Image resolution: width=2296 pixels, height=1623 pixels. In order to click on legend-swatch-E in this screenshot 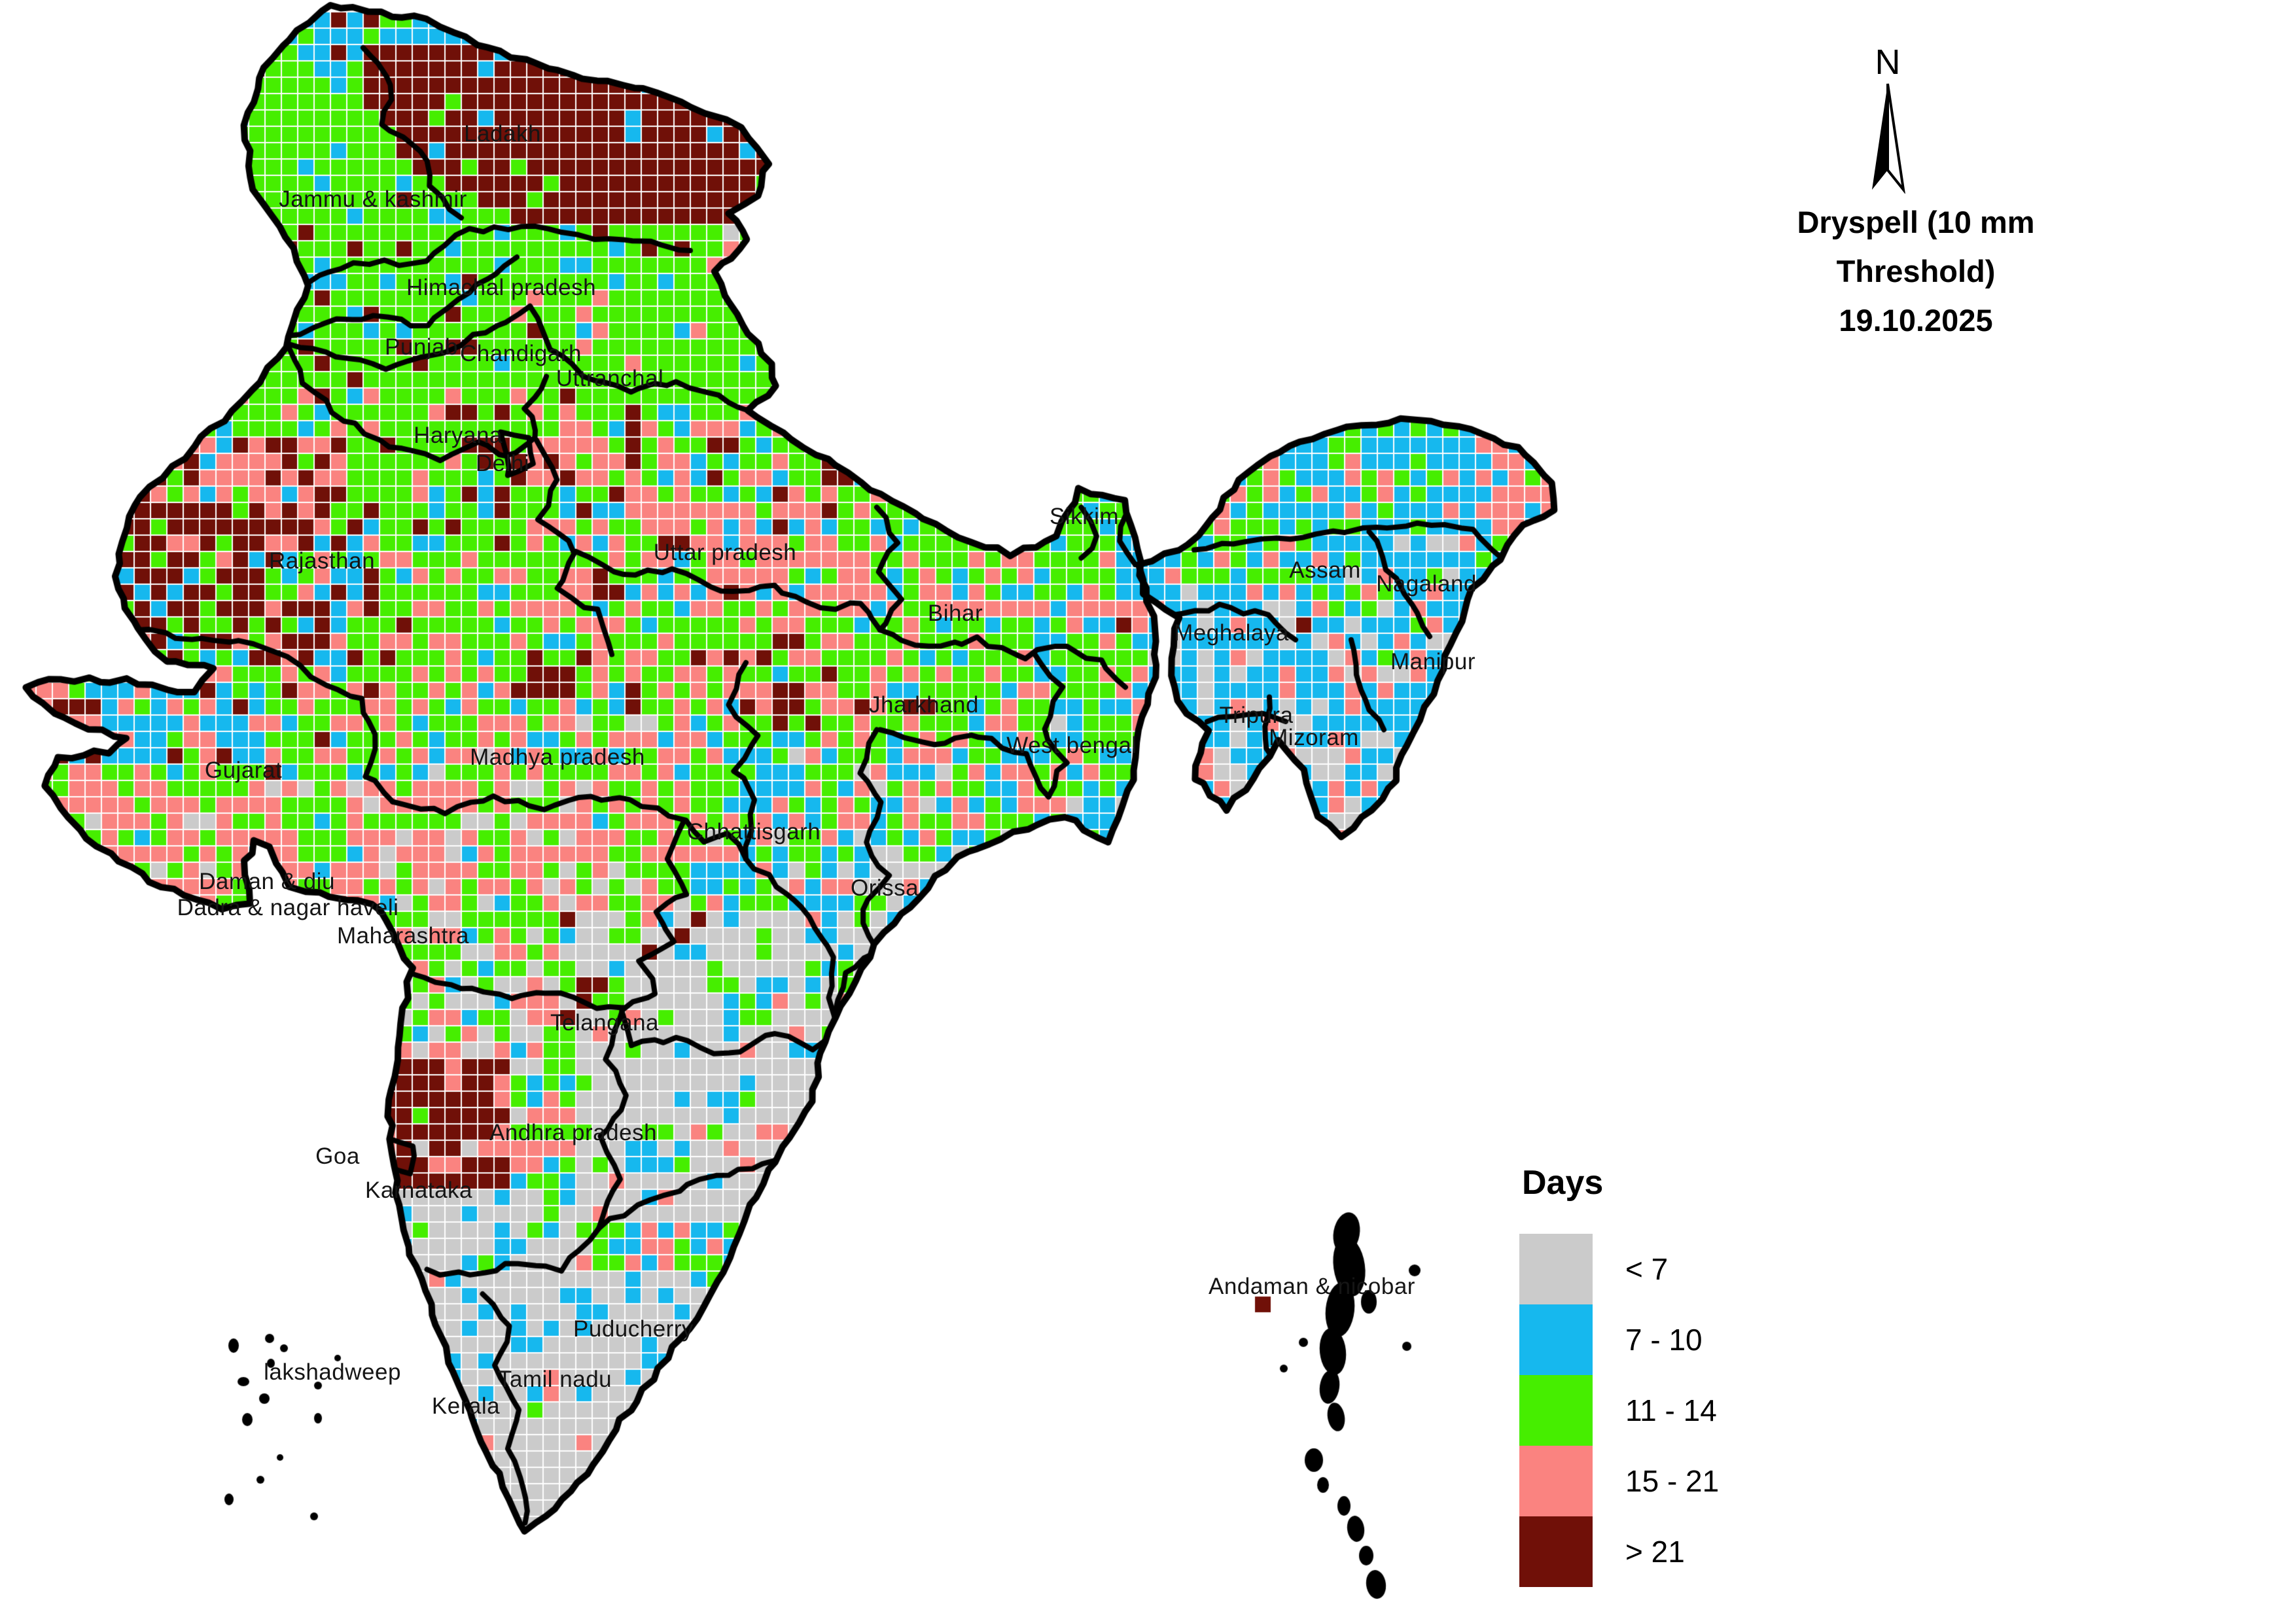, I will do `click(1556, 1410)`.